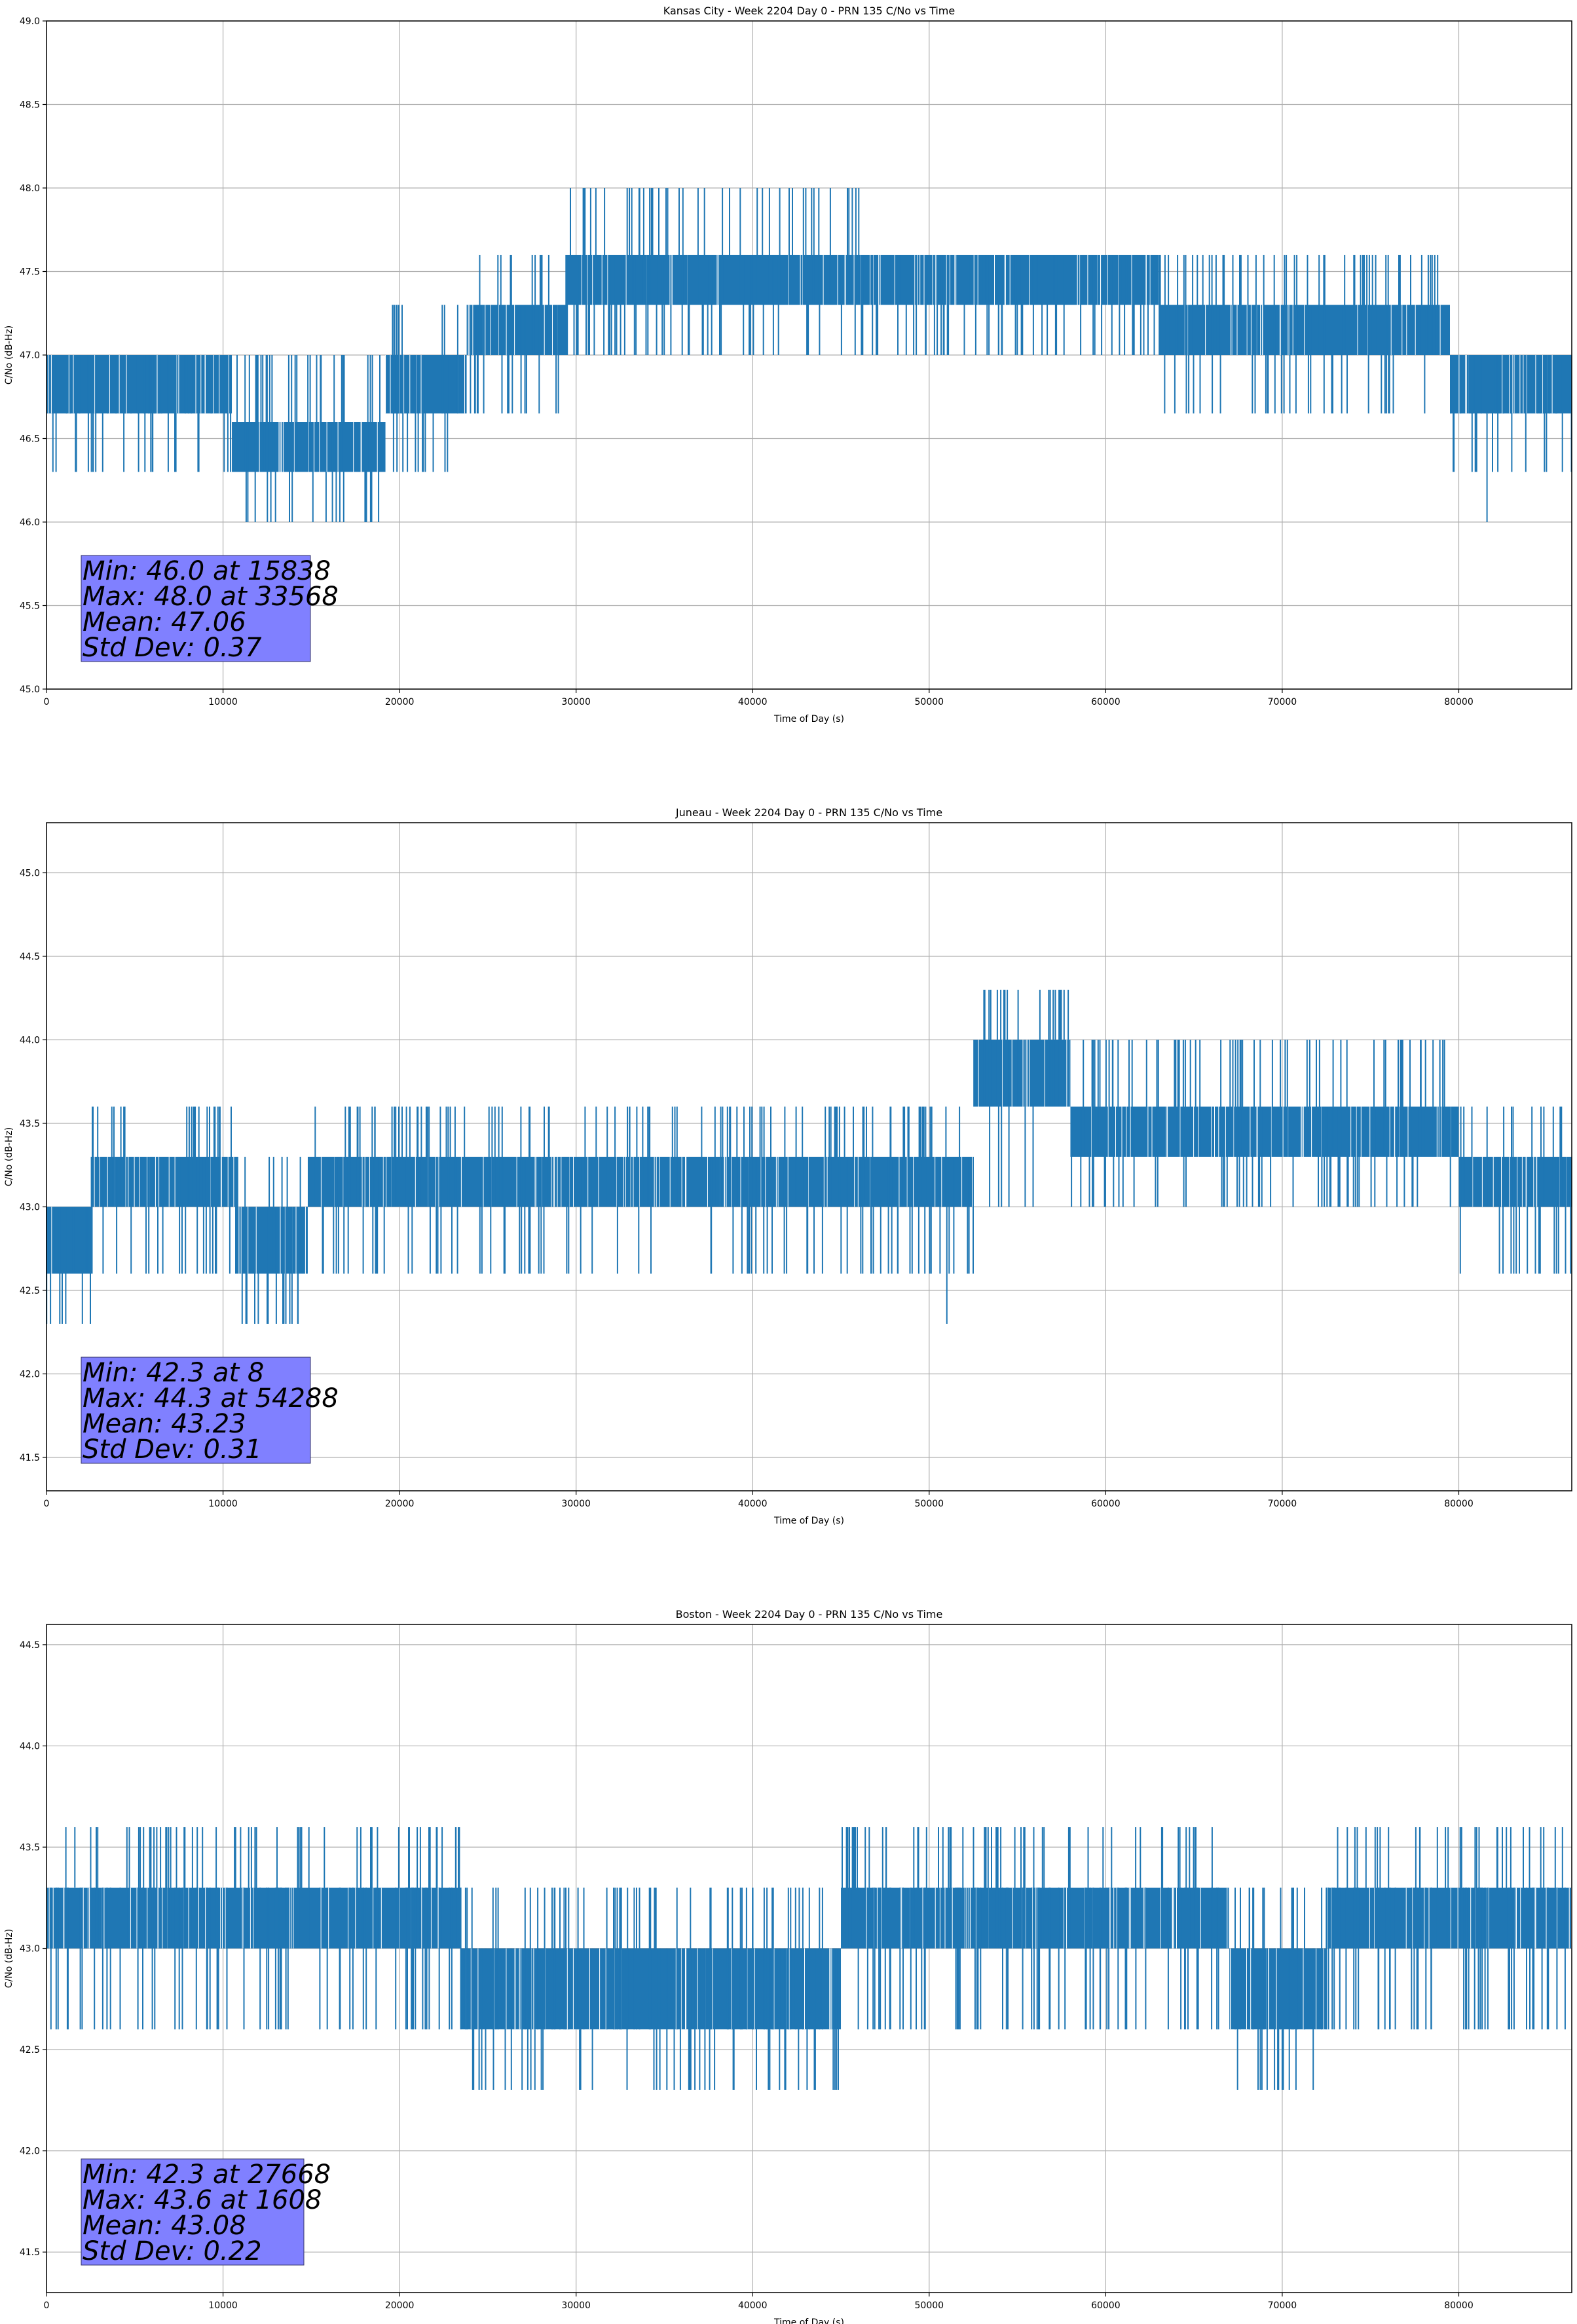  Describe the element at coordinates (207, 571) in the screenshot. I see `stat-min: Min: 46.0 at 15838` at that location.